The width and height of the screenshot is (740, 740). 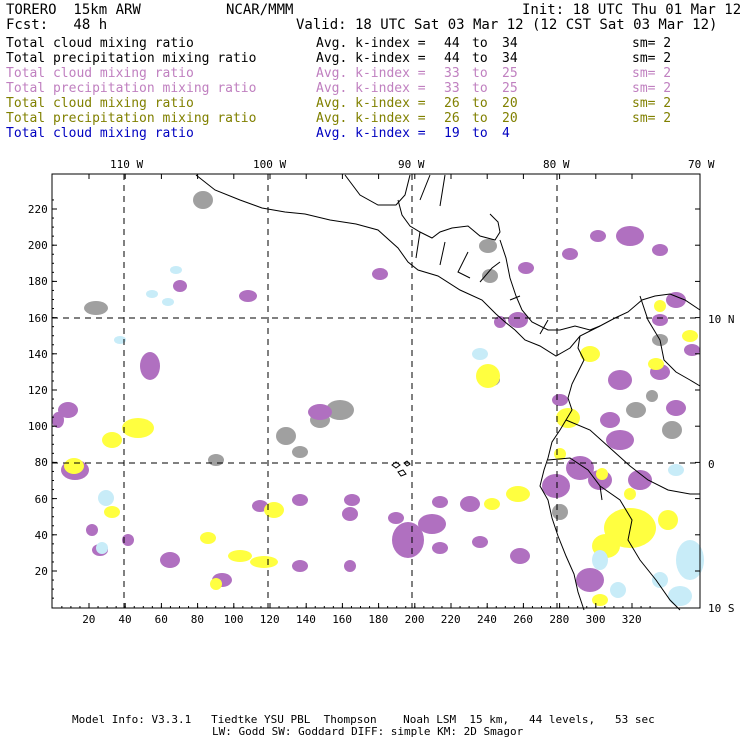 I want to click on andean-borders, so click(x=624, y=453).